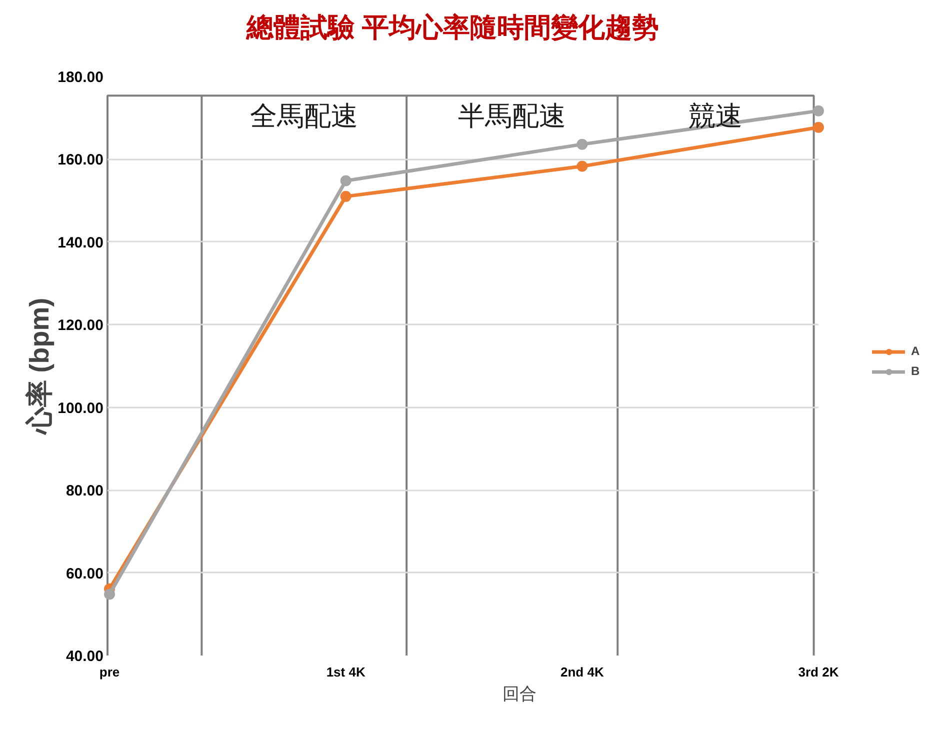 The height and width of the screenshot is (749, 937). What do you see at coordinates (81, 325) in the screenshot?
I see `y-tick-label: 120.00` at bounding box center [81, 325].